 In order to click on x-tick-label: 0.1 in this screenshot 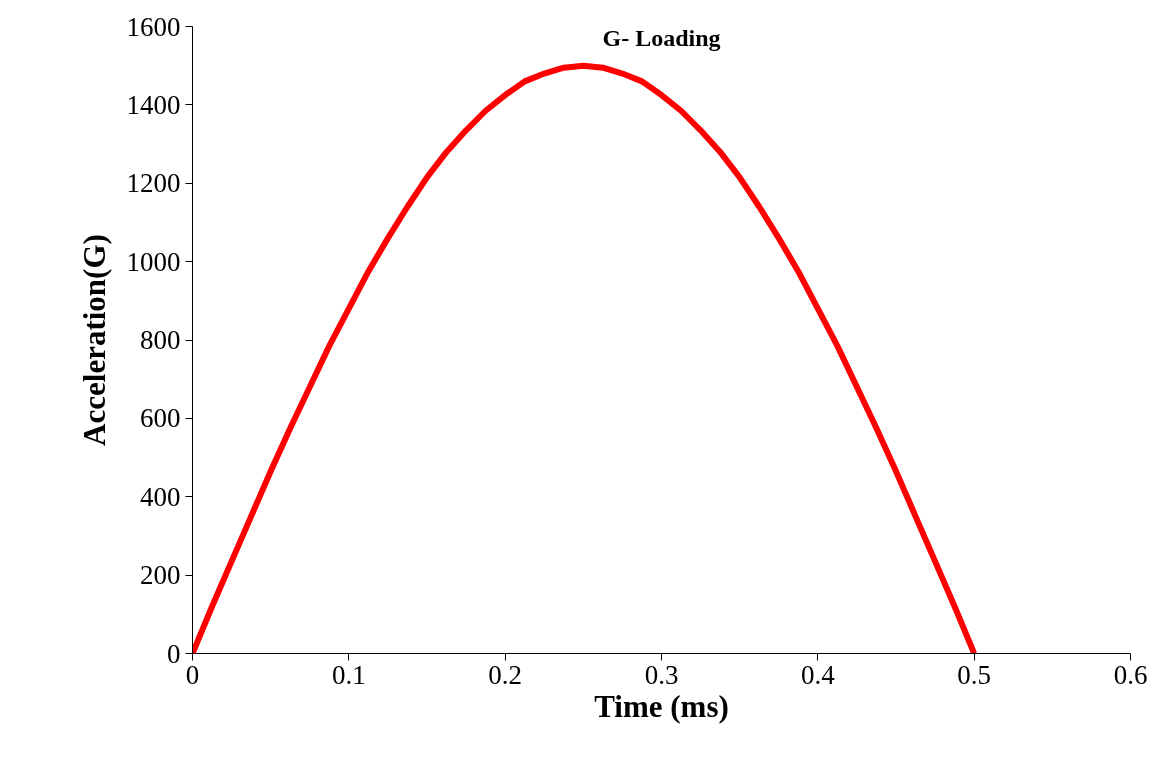, I will do `click(348, 674)`.